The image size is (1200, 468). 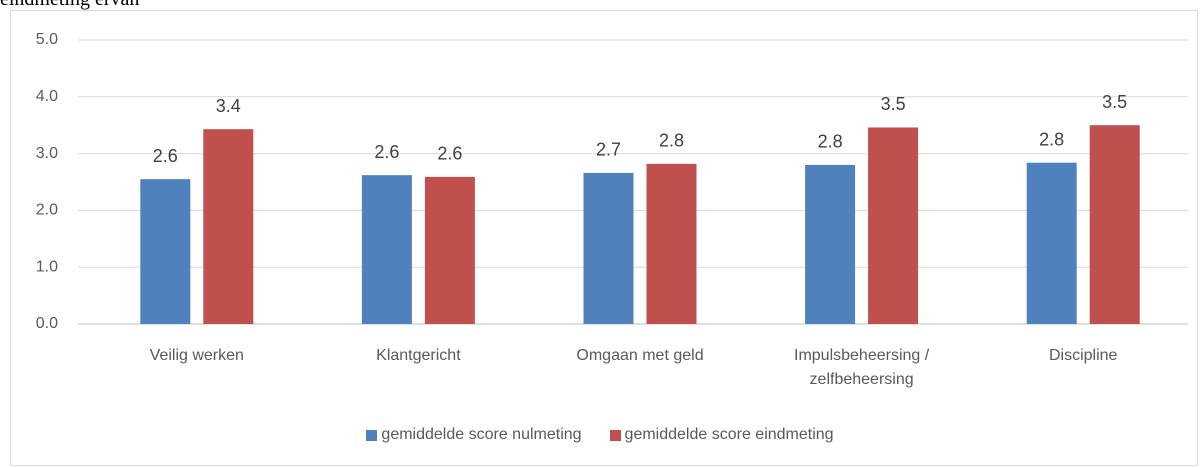 I want to click on legend-item: gemiddelde score eindmeting, so click(x=721, y=435).